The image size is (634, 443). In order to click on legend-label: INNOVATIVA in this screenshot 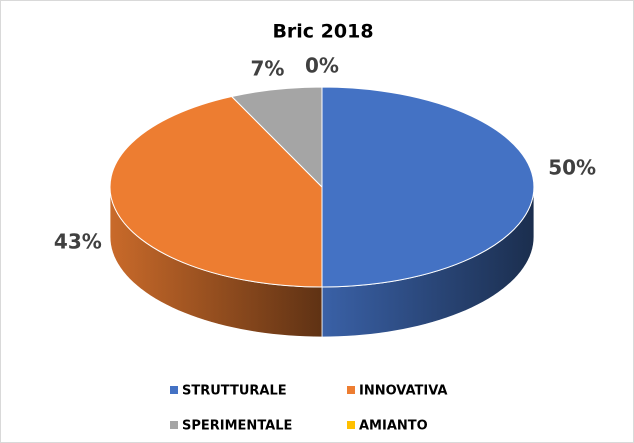, I will do `click(403, 391)`.